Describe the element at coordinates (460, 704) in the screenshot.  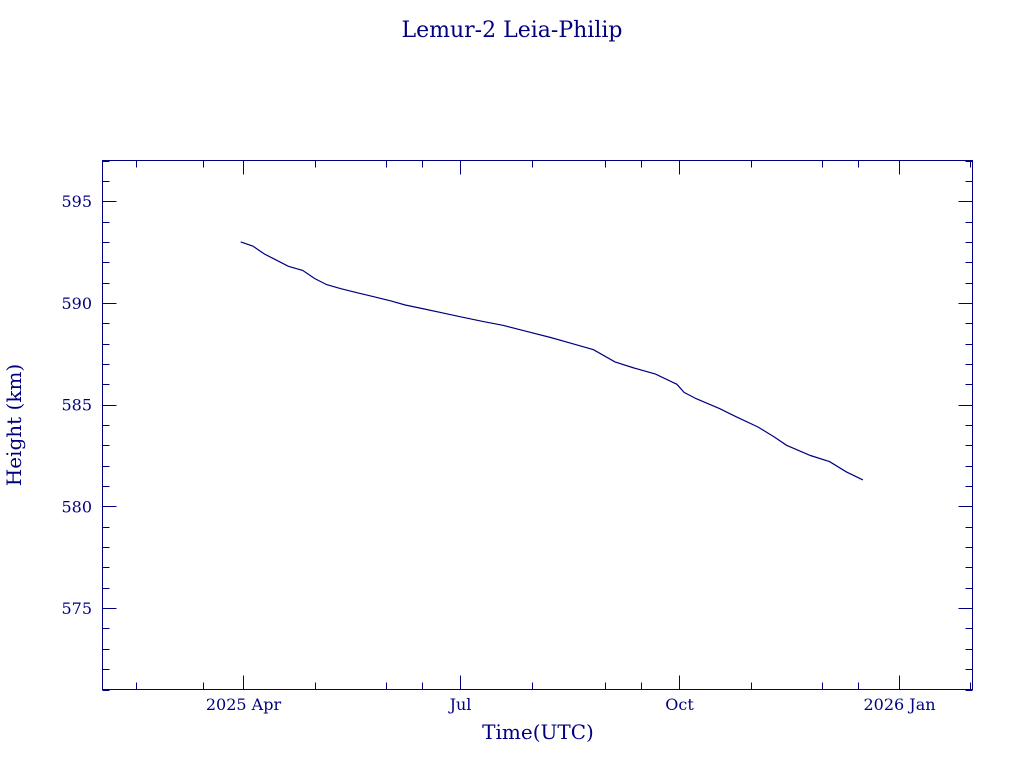
I see `x-tick-label: Jul` at that location.